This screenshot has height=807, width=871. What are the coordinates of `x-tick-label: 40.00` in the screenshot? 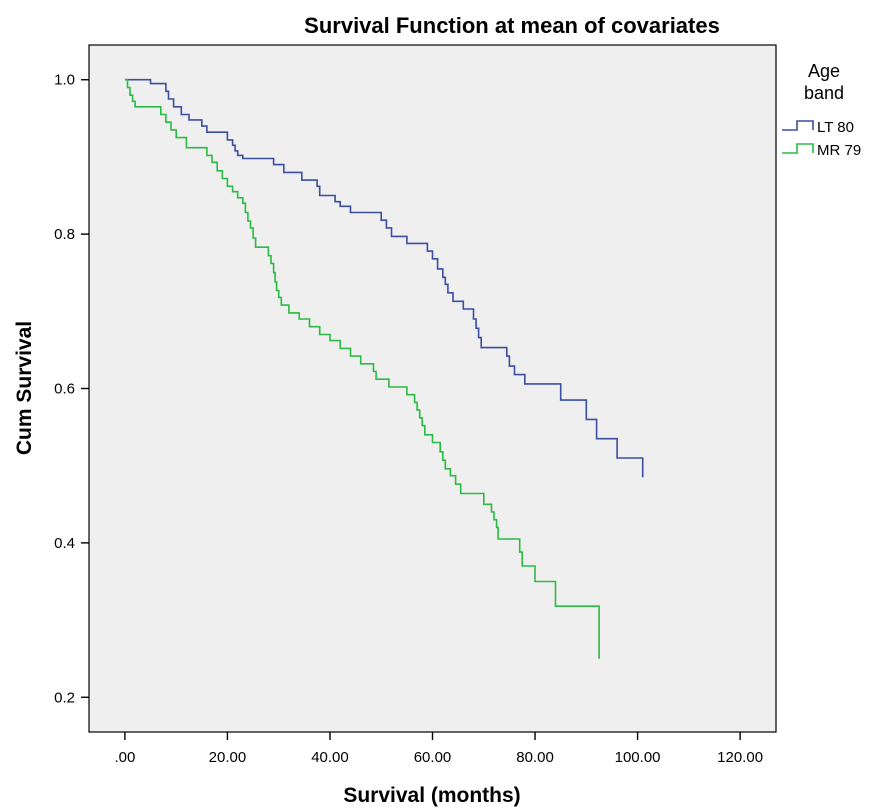 It's located at (330, 757).